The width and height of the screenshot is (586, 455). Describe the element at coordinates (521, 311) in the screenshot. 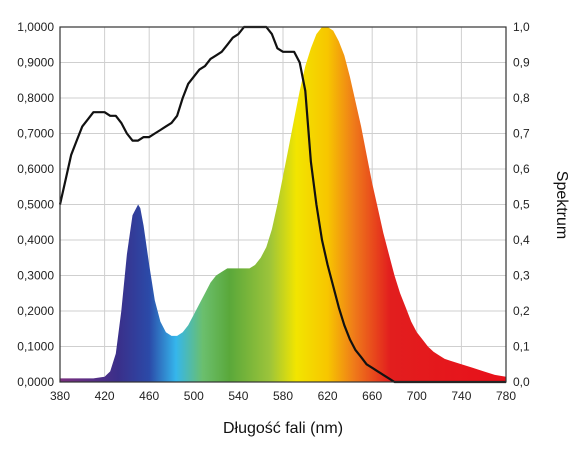

I see `y-right-tick-label: 0,2` at that location.